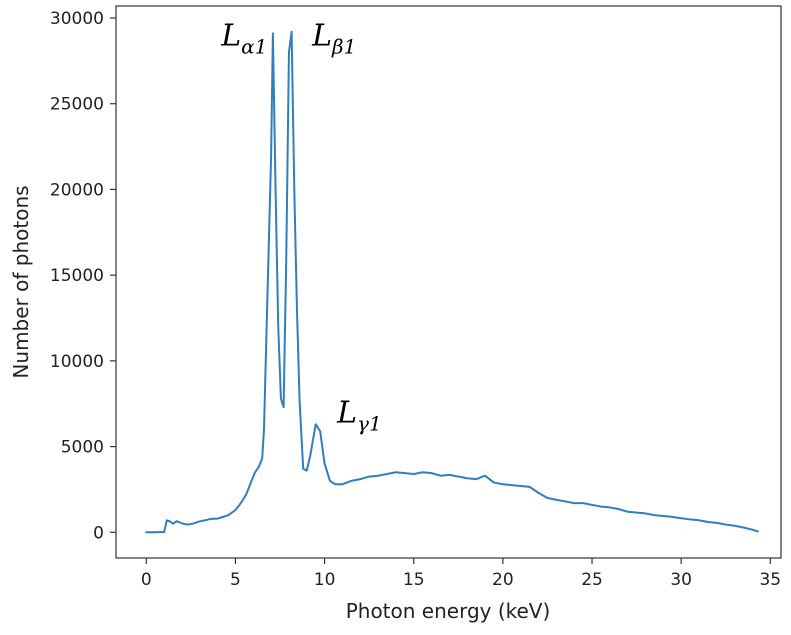 This screenshot has height=635, width=791. What do you see at coordinates (98, 533) in the screenshot?
I see `y-tick-label: 0` at bounding box center [98, 533].